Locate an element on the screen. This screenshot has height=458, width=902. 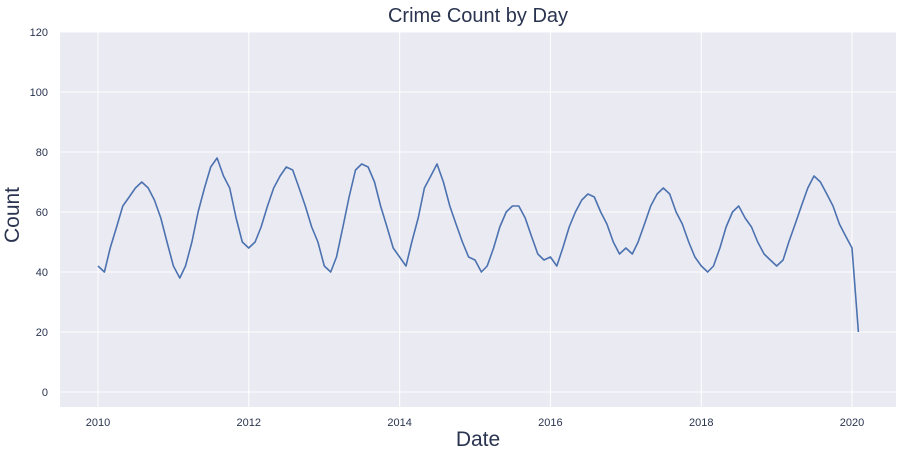
y-tick-label: 80 is located at coordinates (42, 153).